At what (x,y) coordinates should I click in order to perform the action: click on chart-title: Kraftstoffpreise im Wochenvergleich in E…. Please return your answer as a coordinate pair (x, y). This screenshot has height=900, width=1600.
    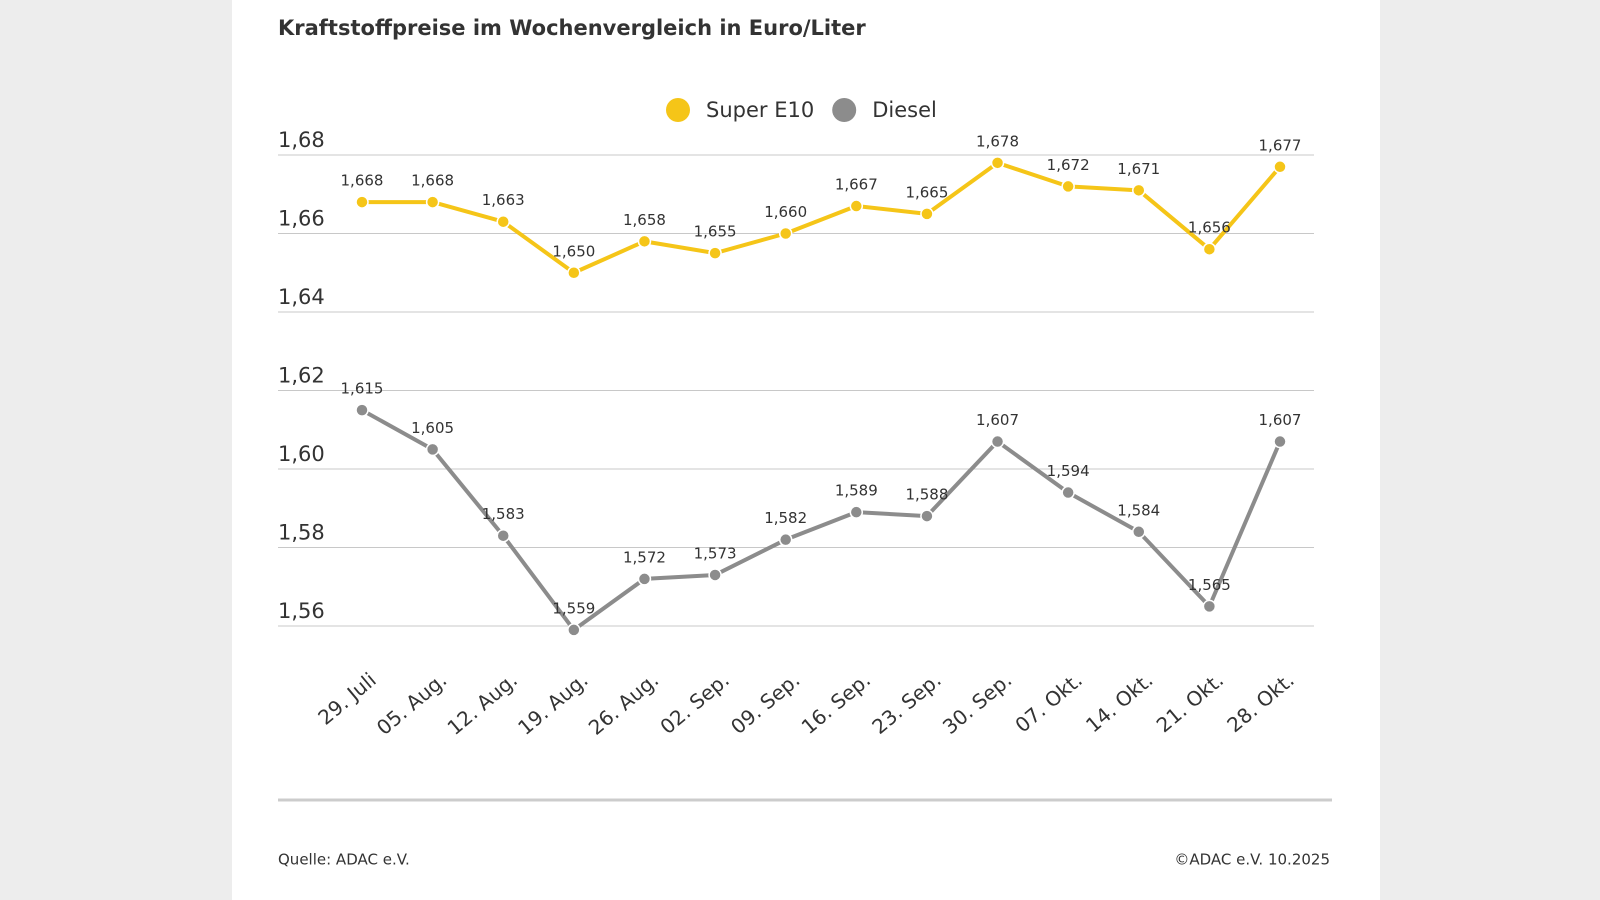
    Looking at the image, I should click on (572, 28).